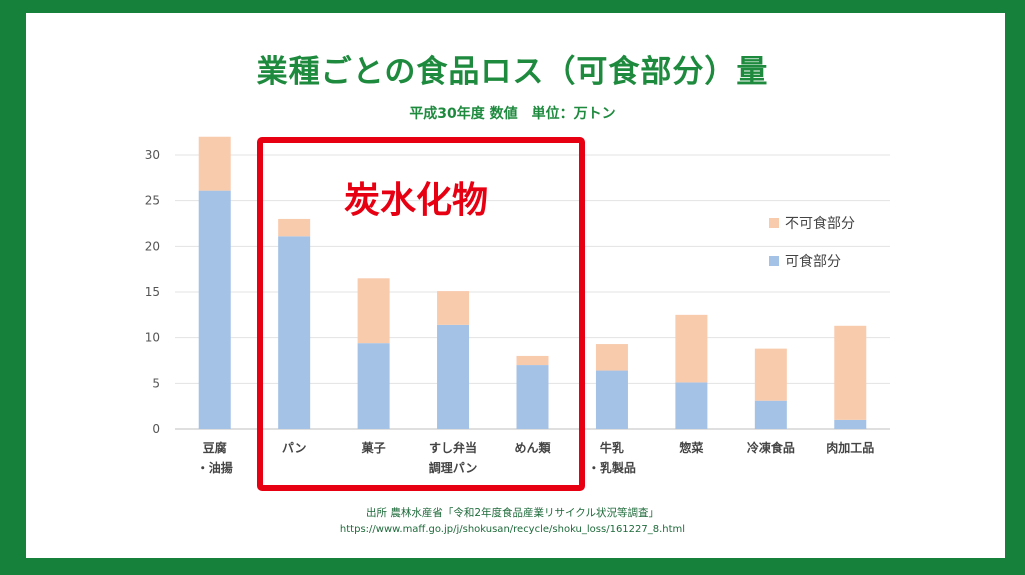 This screenshot has width=1025, height=575. Describe the element at coordinates (512, 114) in the screenshot. I see `chart-subtitle: 平成30年度 数値 単位：万トン` at that location.